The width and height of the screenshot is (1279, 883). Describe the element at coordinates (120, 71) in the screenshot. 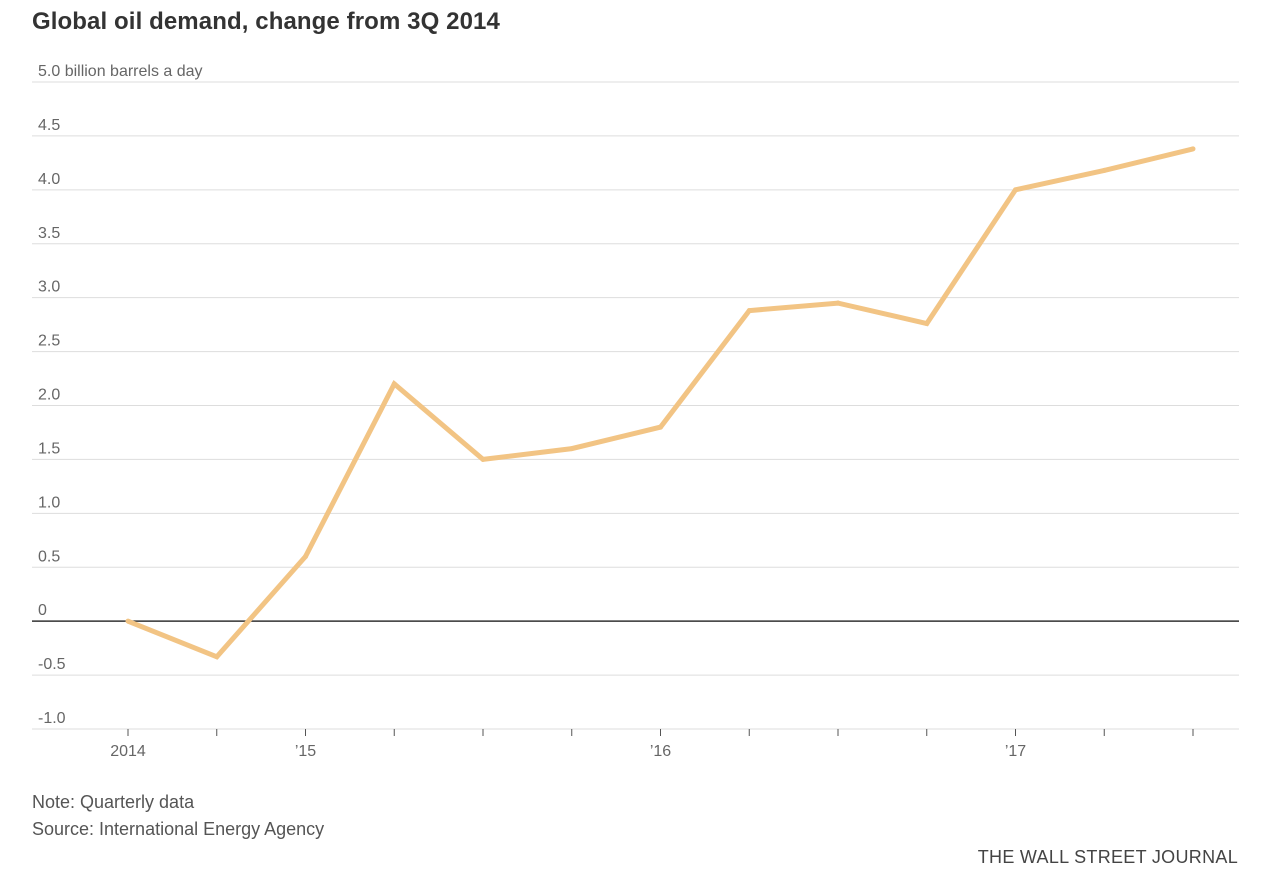

I see `y-tick-label: 5.0 billion barrels a day` at that location.